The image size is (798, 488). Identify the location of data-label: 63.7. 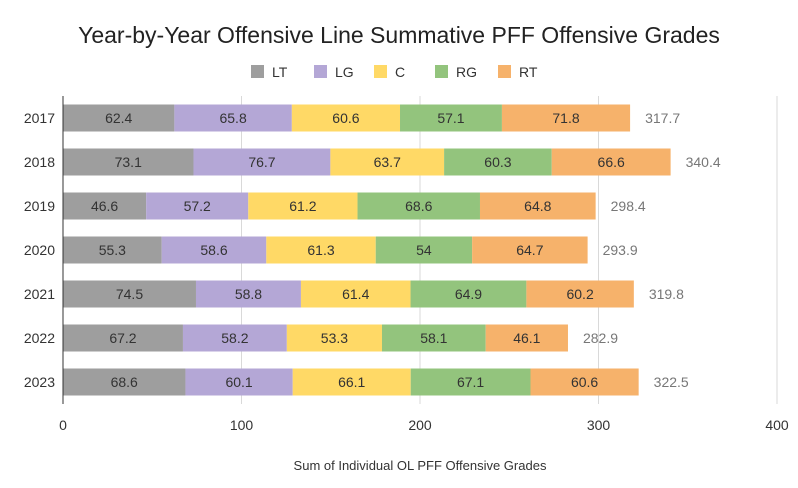
(387, 162).